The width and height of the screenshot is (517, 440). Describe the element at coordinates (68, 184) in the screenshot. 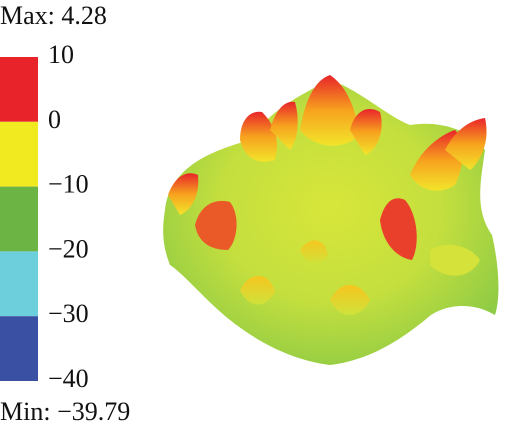

I see `colorbar-tick-label: −10` at that location.